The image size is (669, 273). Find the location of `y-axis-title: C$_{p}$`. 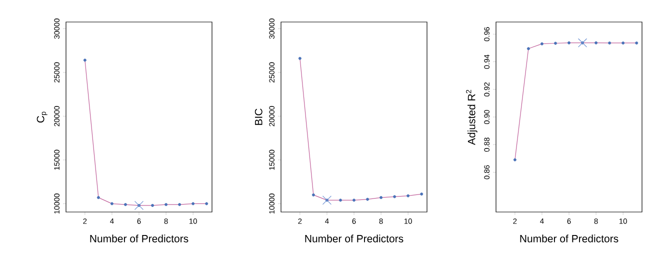

y-axis-title: C$_{p}$ is located at coordinates (42, 117).